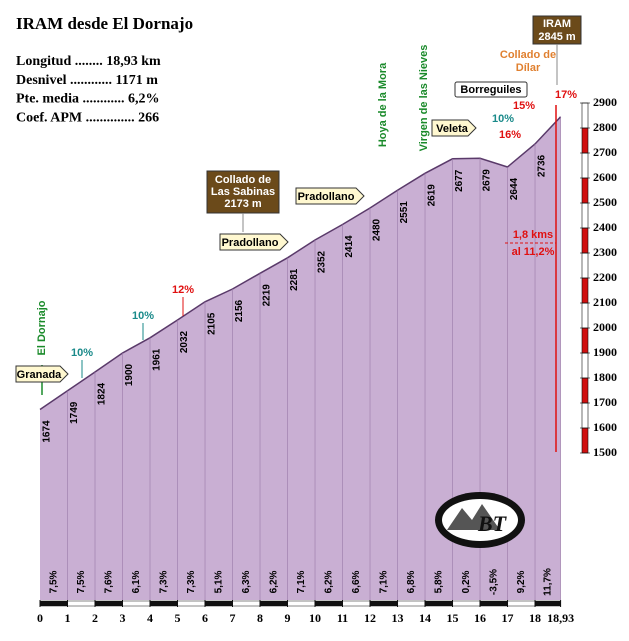  What do you see at coordinates (273, 581) in the screenshot?
I see `gradient-label: 6,2%` at bounding box center [273, 581].